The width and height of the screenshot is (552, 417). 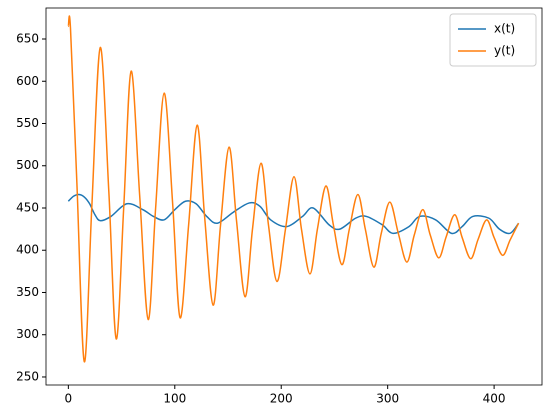 What do you see at coordinates (27, 376) in the screenshot?
I see `y-tick-label: 250` at bounding box center [27, 376].